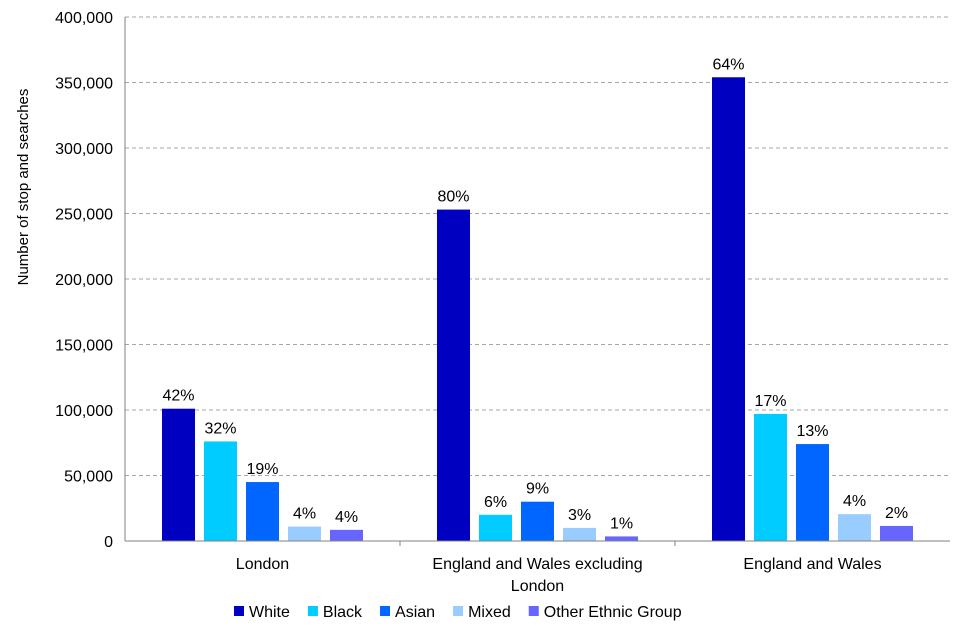 The width and height of the screenshot is (960, 640). Describe the element at coordinates (84, 411) in the screenshot. I see `y-tick-label: 100,000` at that location.